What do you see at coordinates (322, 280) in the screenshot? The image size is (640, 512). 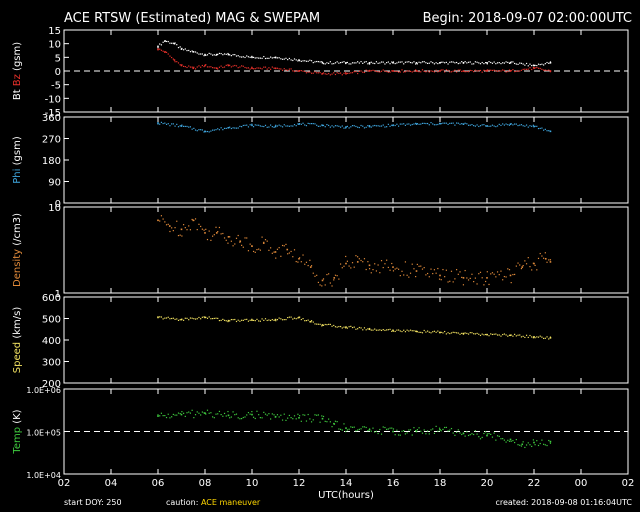 I see `data-point-density` at bounding box center [322, 280].